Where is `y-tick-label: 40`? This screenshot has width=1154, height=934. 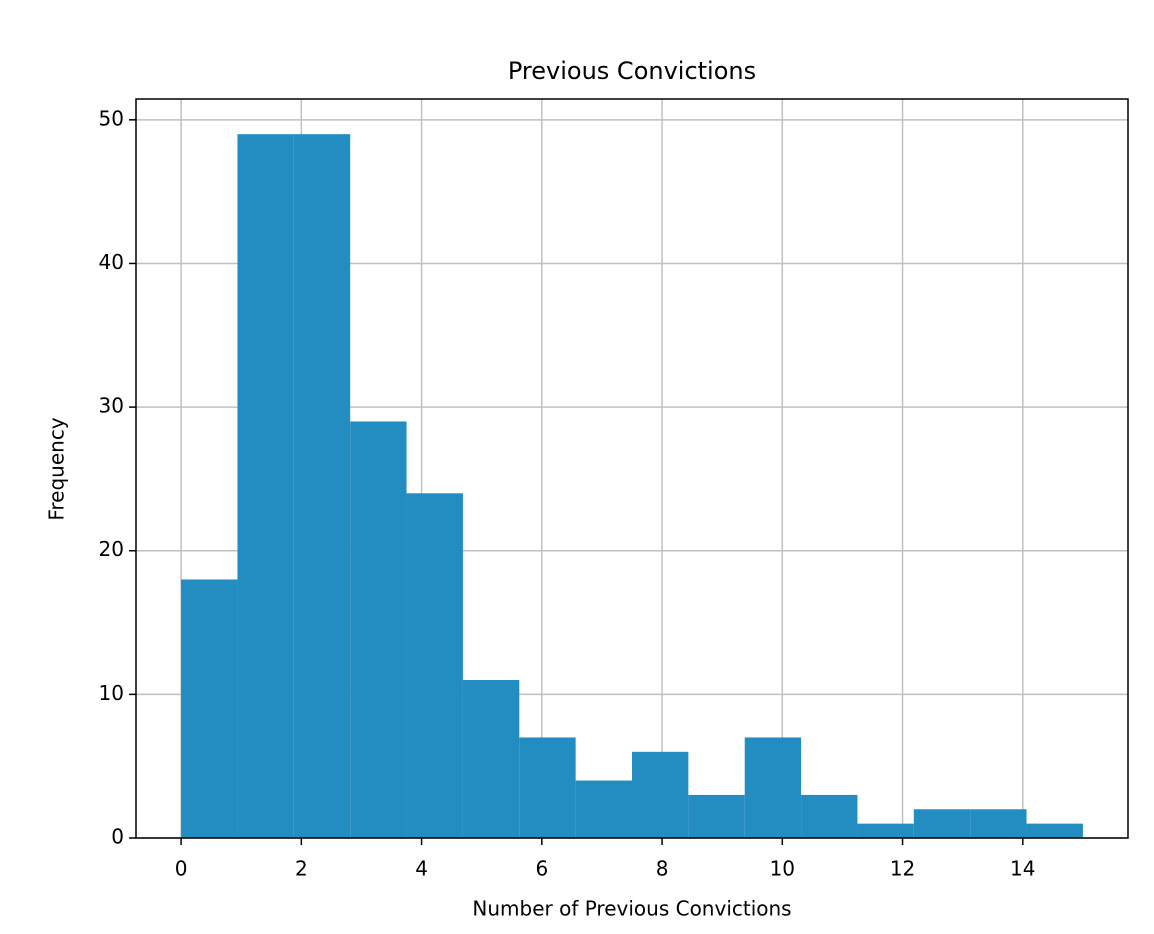
y-tick-label: 40 is located at coordinates (111, 262).